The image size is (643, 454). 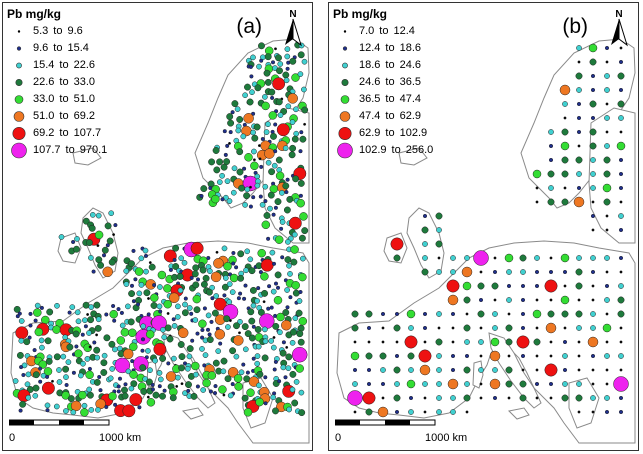 What do you see at coordinates (410, 48) in the screenshot?
I see `legend-to: 18.6` at bounding box center [410, 48].